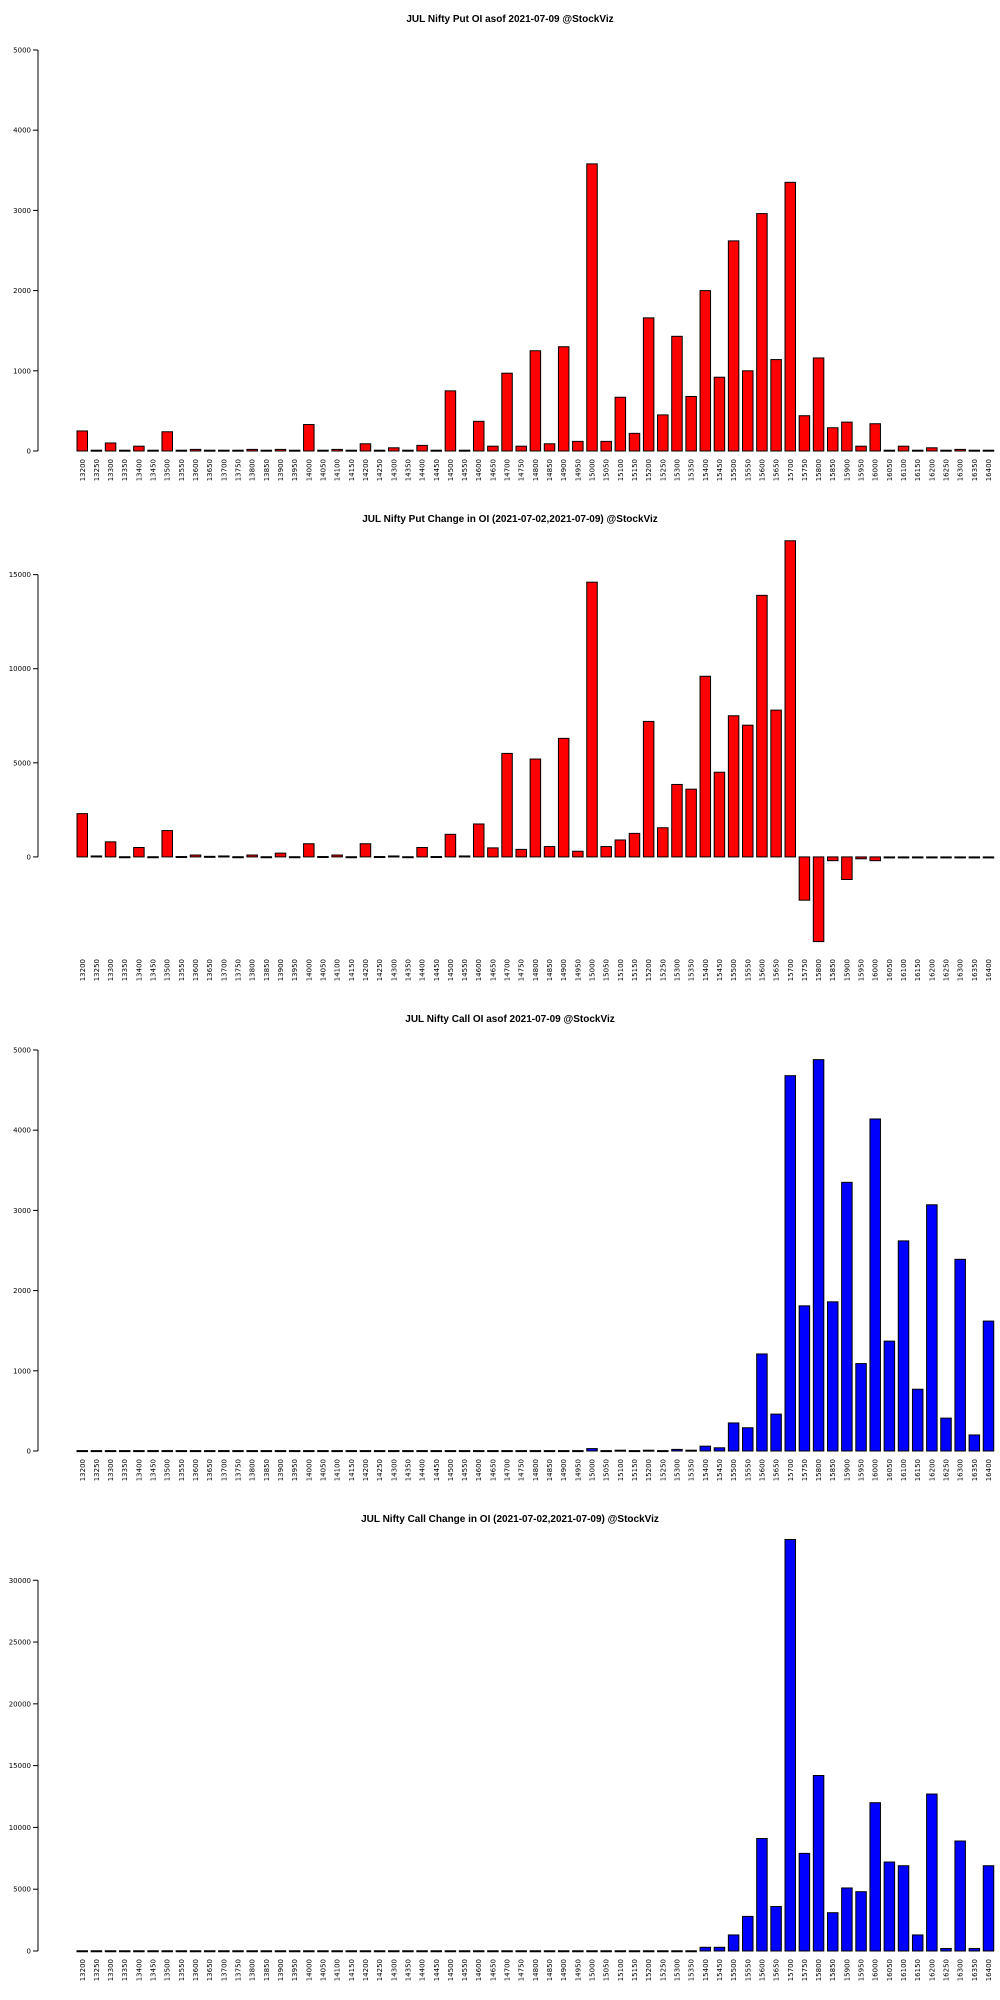 The height and width of the screenshot is (2000, 1000). What do you see at coordinates (748, 970) in the screenshot?
I see `x-tick-label: 15550` at bounding box center [748, 970].